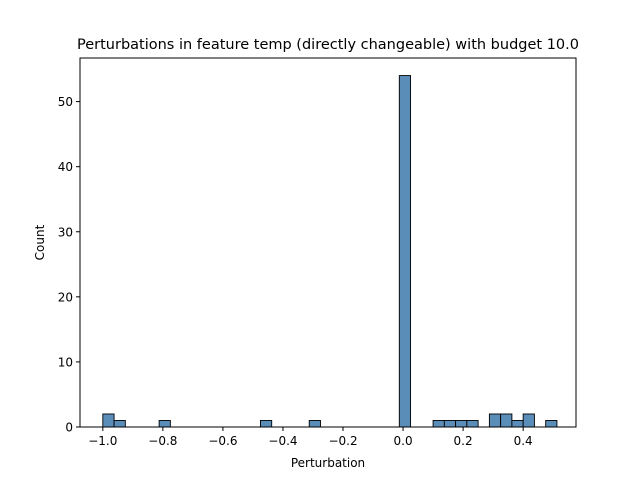  Describe the element at coordinates (310, 437) in the screenshot. I see `x-axis-ticks: −1.0 −0.8 −0.6 −0.4 −0.2 0.0 0.2 0.4` at that location.